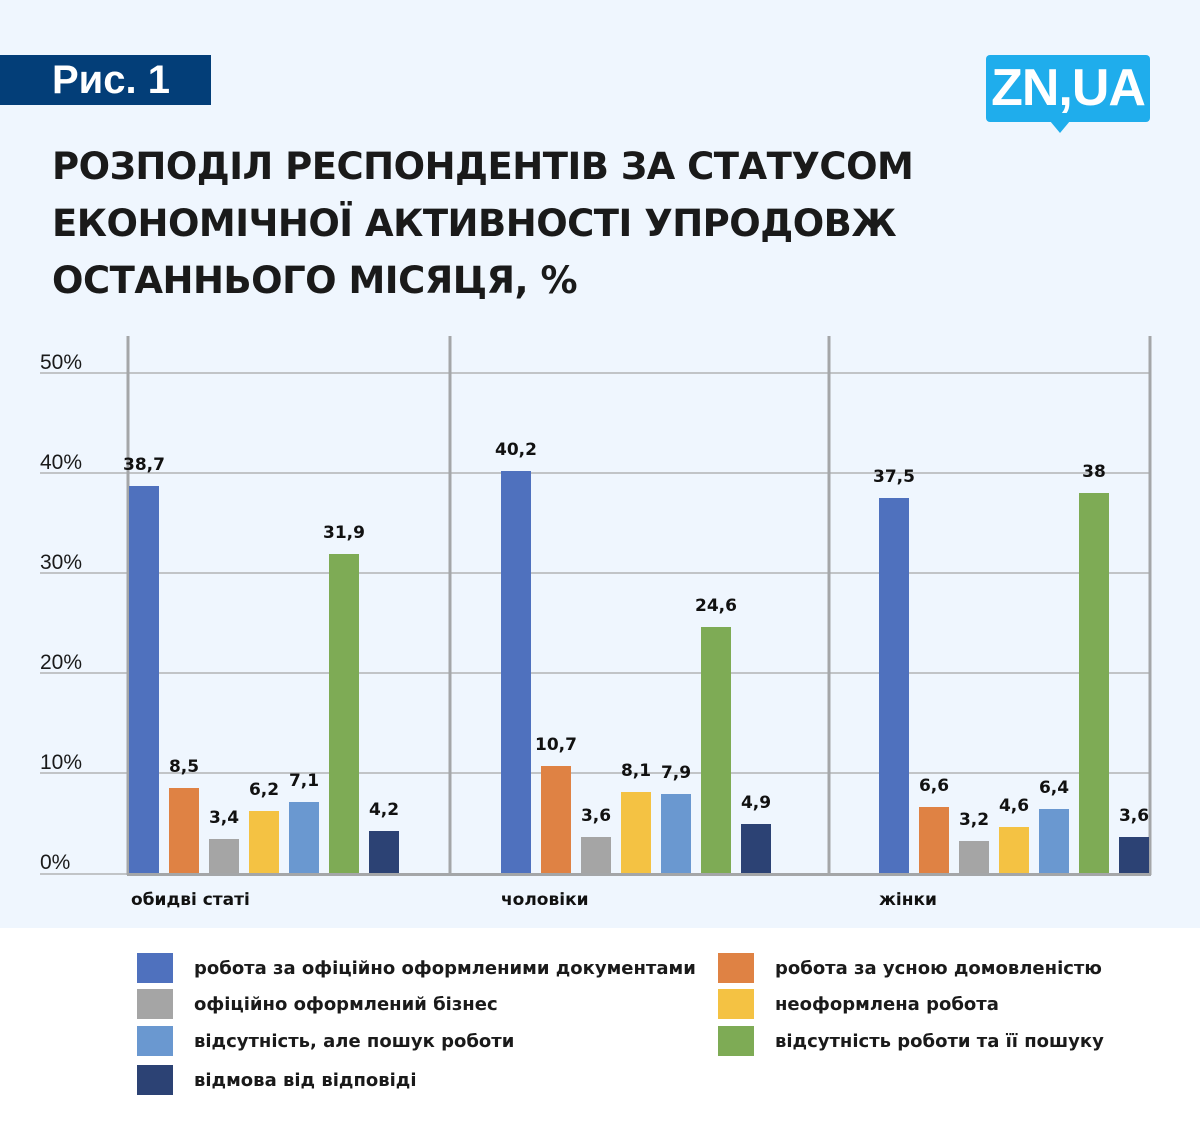  I want to click on y-tick-label: 0%, so click(55, 862).